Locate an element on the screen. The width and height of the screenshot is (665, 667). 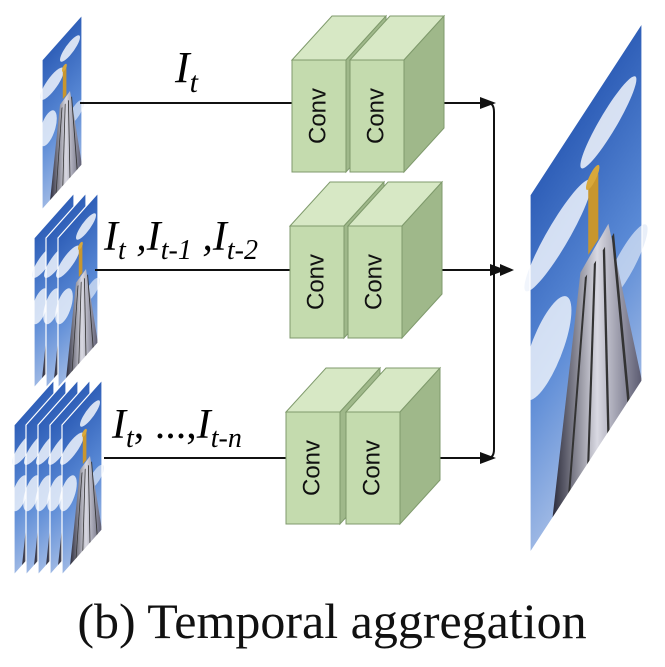
merge-bracket is located at coordinates (491, 280).